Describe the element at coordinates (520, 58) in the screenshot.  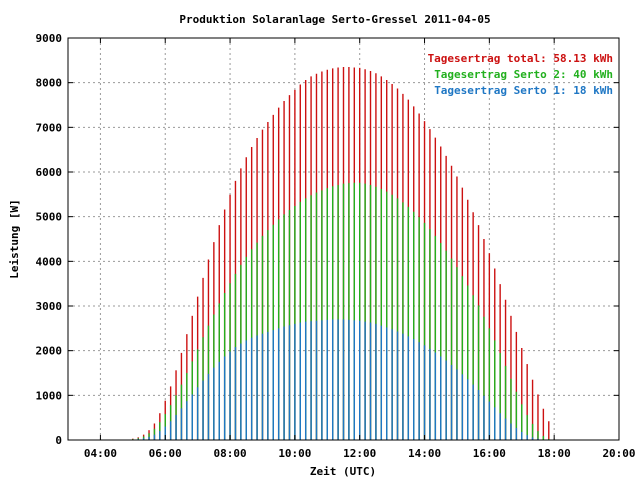
I see `legend-entry: Tagesertrag total: 58.13 kWh` at that location.